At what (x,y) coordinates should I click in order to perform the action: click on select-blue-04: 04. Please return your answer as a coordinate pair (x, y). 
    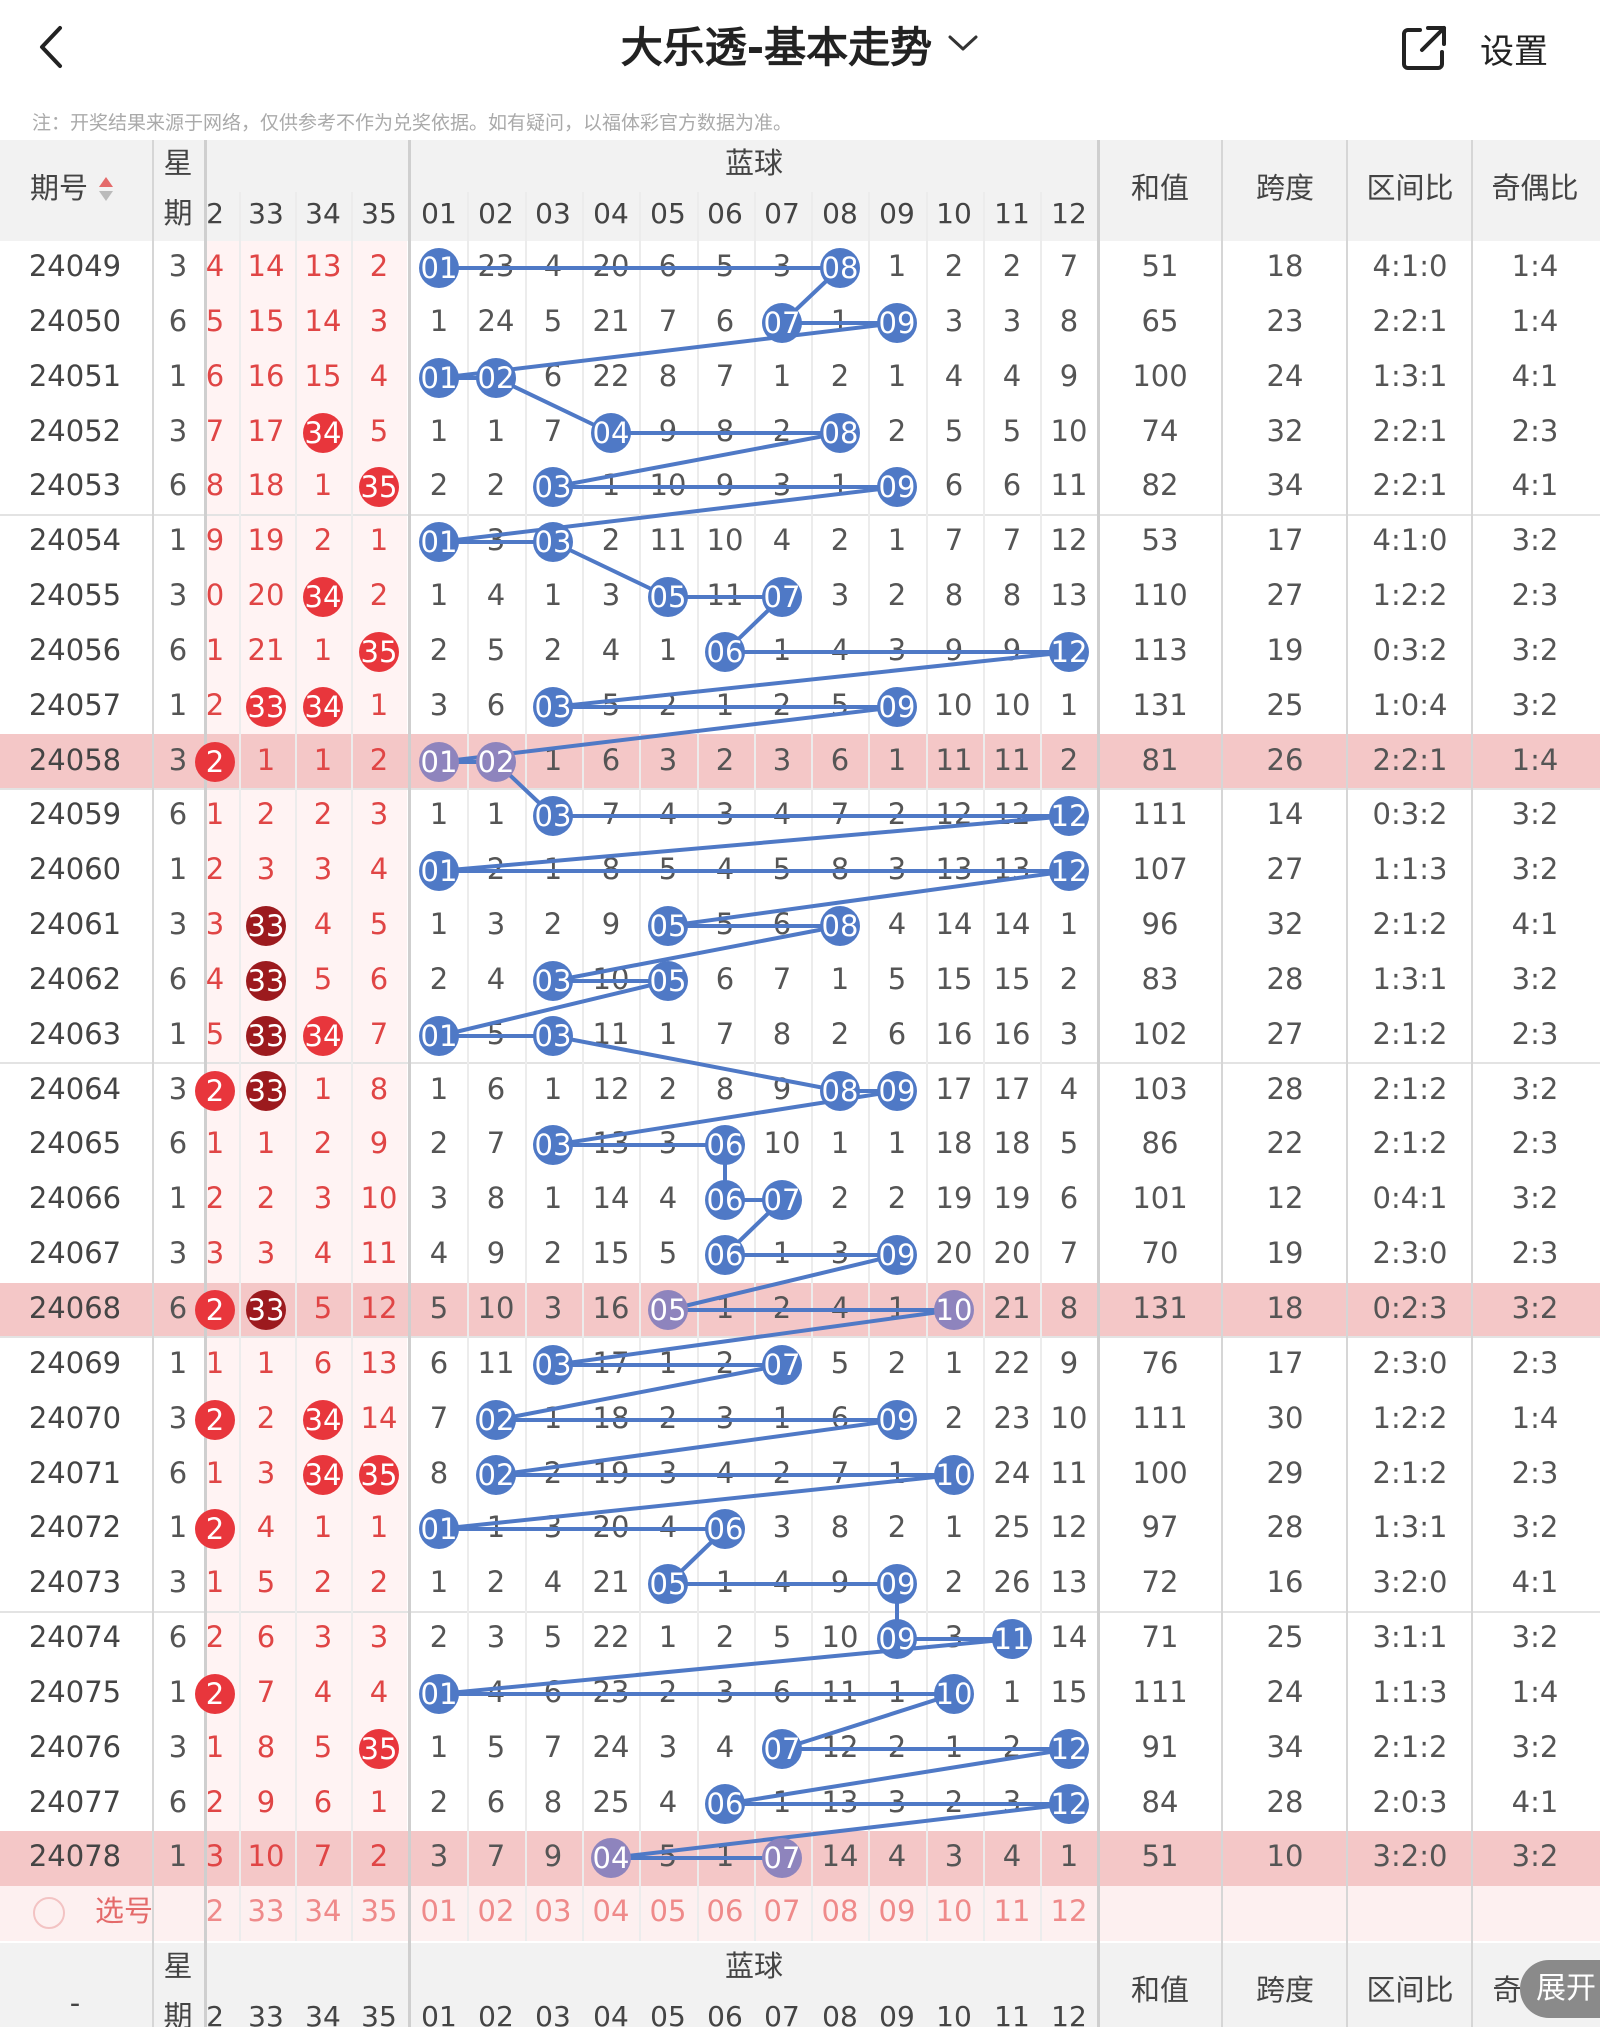
    Looking at the image, I should click on (611, 1911).